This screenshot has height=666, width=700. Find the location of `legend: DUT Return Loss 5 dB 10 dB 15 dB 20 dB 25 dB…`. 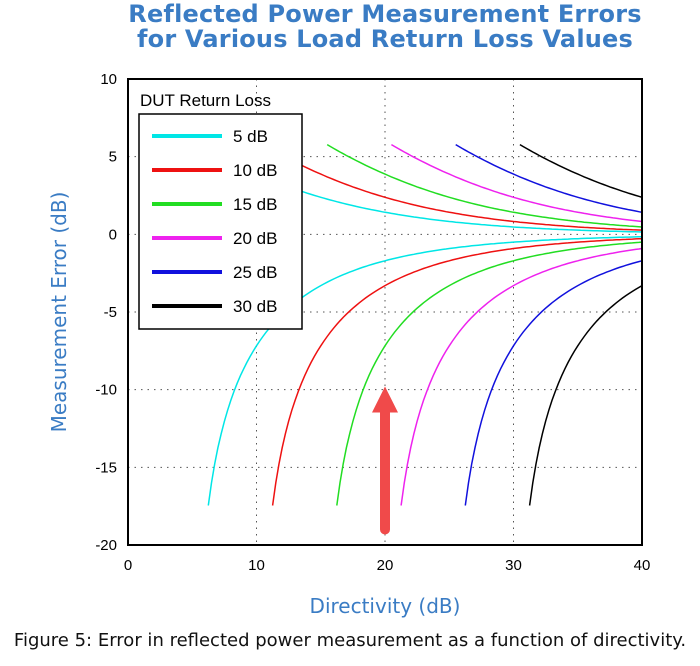

legend: DUT Return Loss 5 dB 10 dB 15 dB 20 dB 25 dB… is located at coordinates (220, 210).